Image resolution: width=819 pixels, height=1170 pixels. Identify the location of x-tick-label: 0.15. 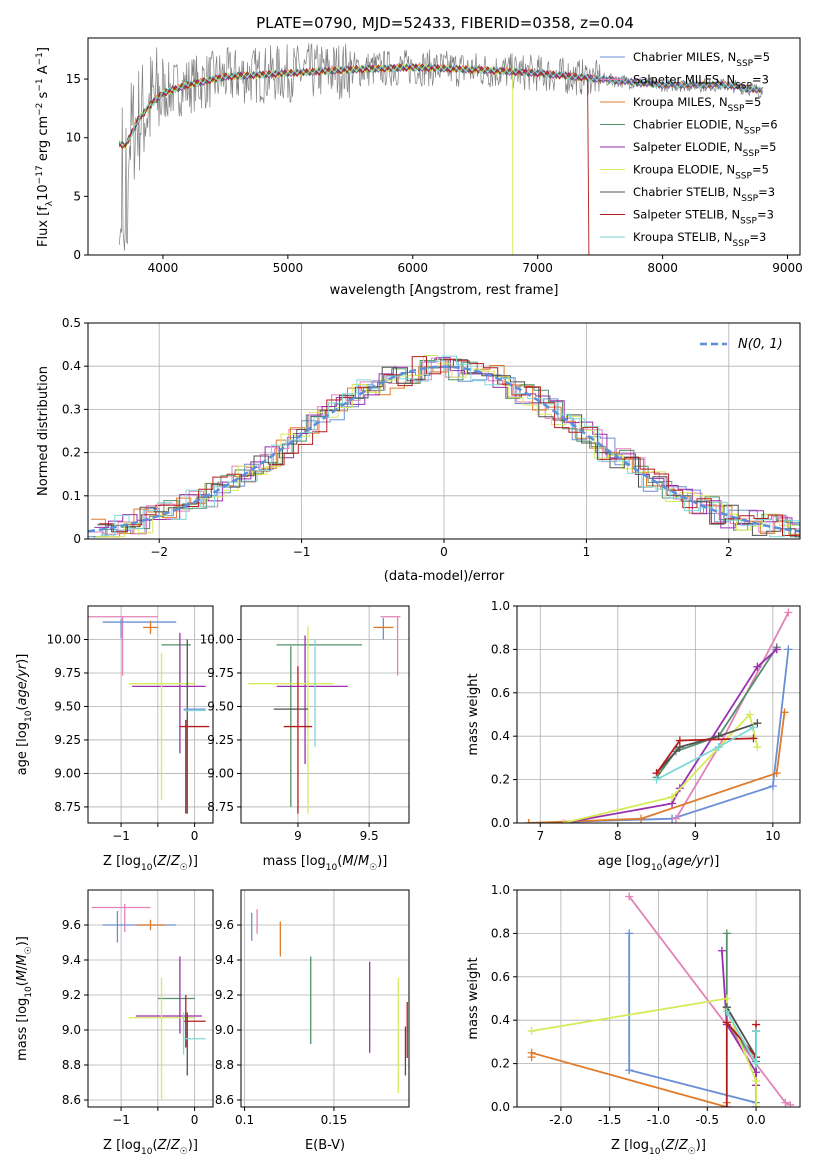
(334, 1120).